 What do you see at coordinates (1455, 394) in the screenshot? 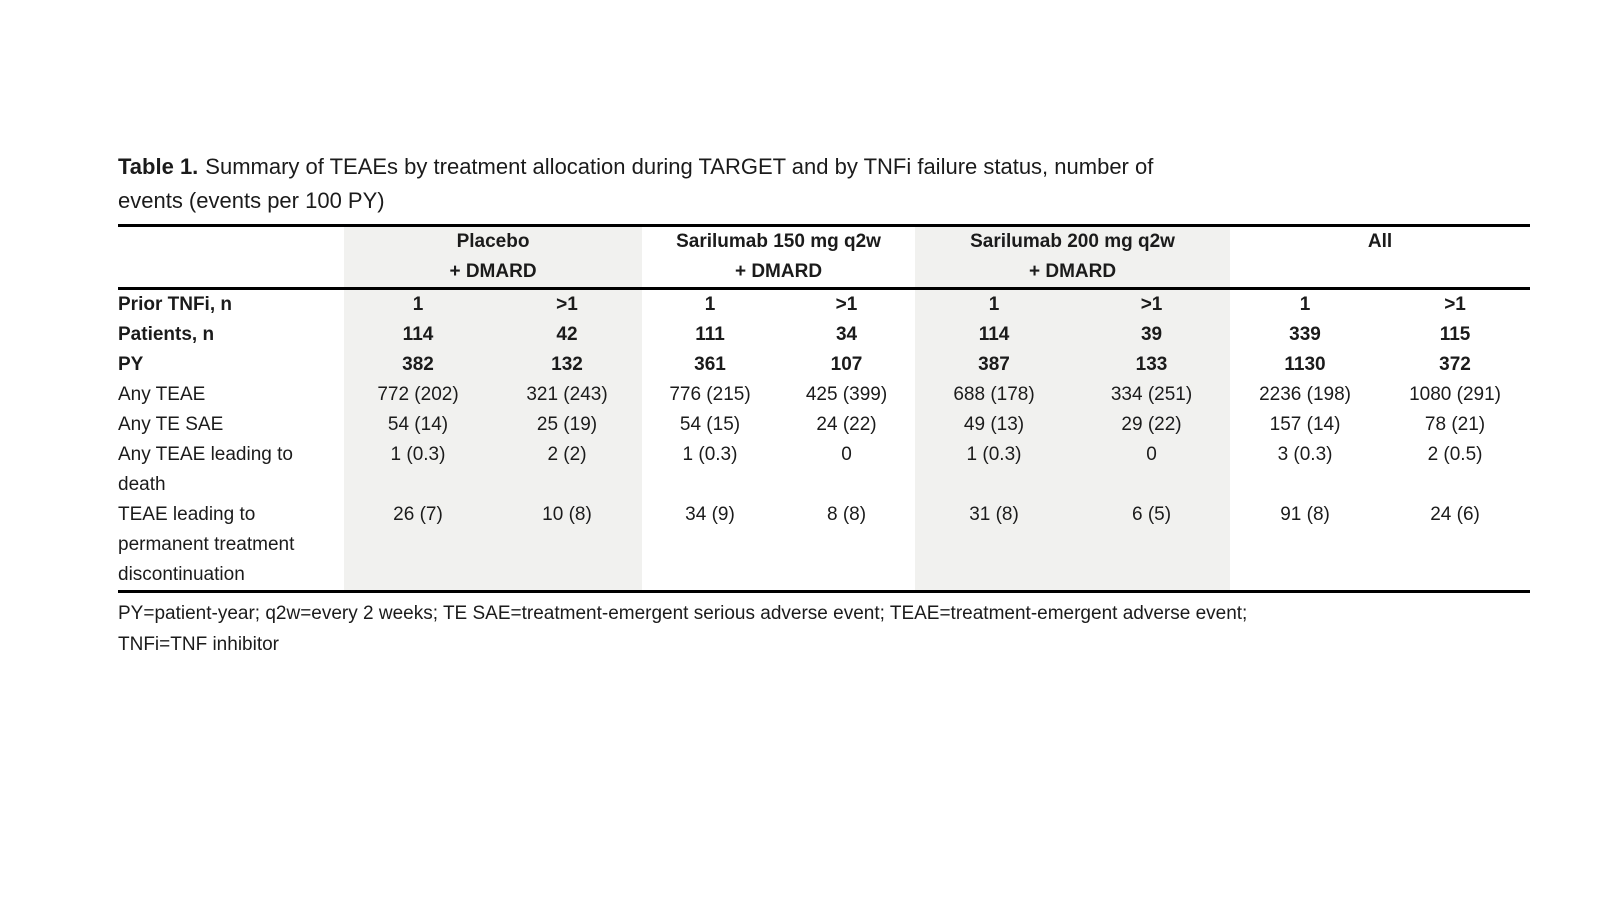
I see `data-cell: 1080 (291)` at bounding box center [1455, 394].